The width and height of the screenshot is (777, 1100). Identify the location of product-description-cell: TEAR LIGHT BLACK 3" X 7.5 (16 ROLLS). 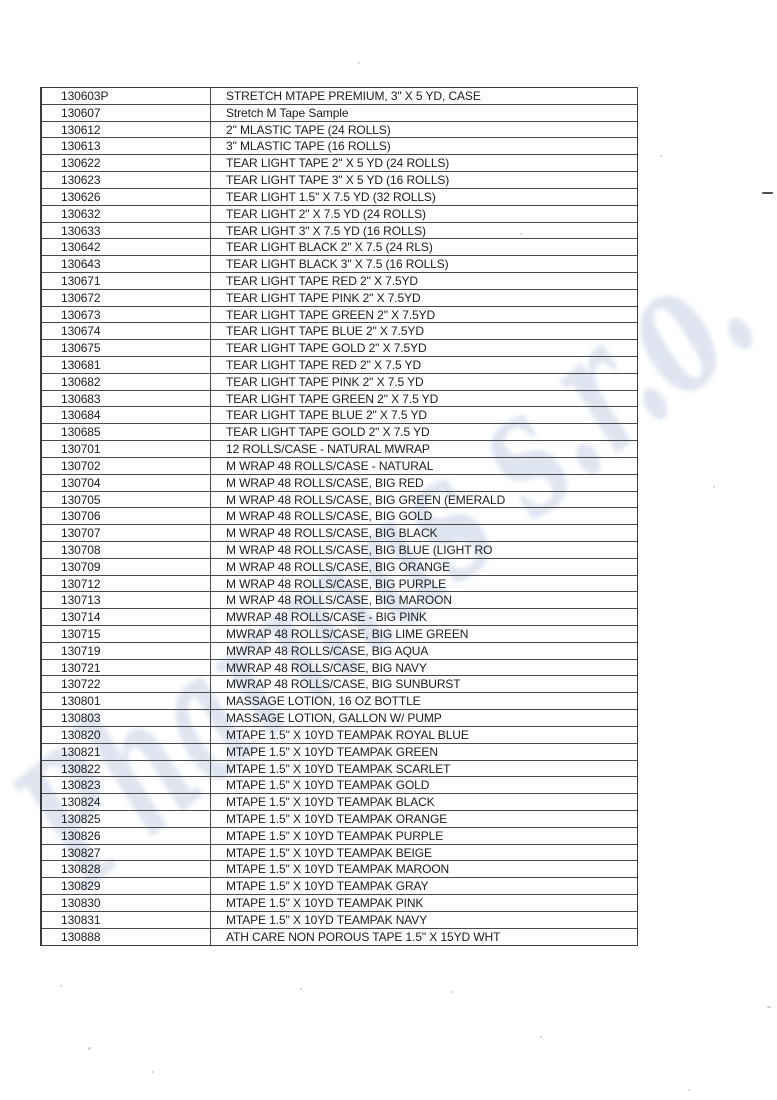
(337, 264).